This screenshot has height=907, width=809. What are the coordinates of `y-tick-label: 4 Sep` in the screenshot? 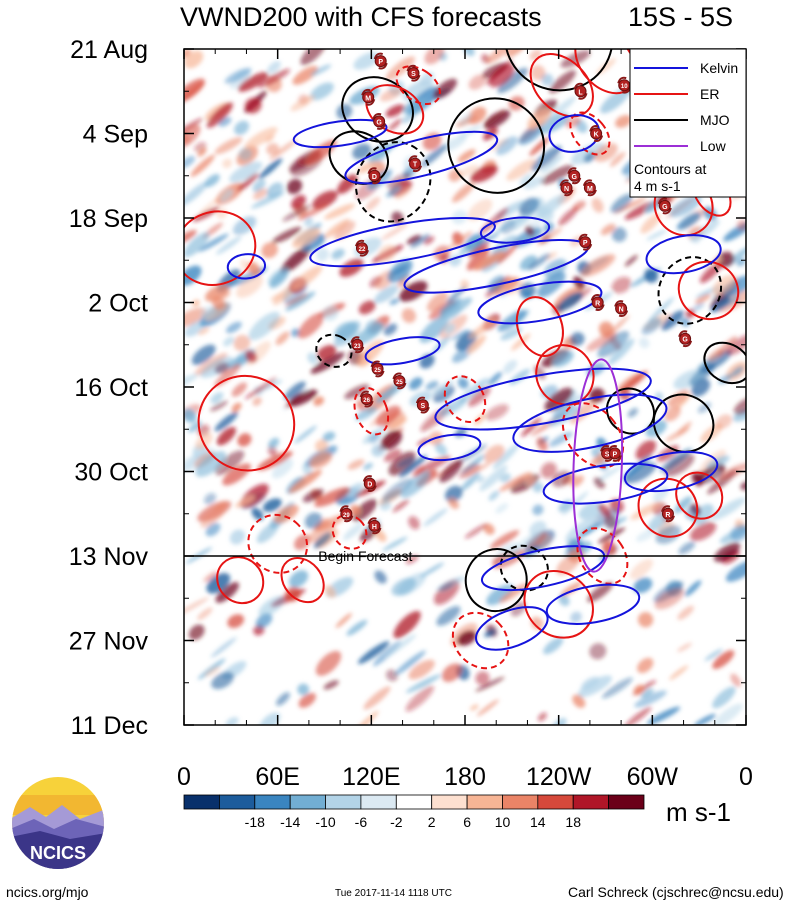 It's located at (115, 135).